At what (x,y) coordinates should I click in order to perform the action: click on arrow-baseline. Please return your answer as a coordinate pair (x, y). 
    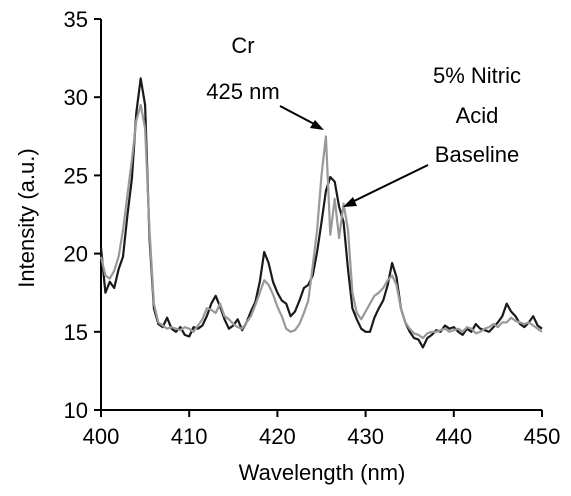
    Looking at the image, I should click on (389, 184).